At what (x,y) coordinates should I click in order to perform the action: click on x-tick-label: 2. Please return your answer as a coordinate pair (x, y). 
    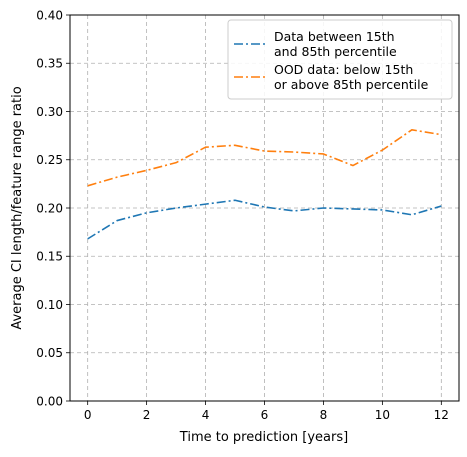
    Looking at the image, I should click on (147, 415).